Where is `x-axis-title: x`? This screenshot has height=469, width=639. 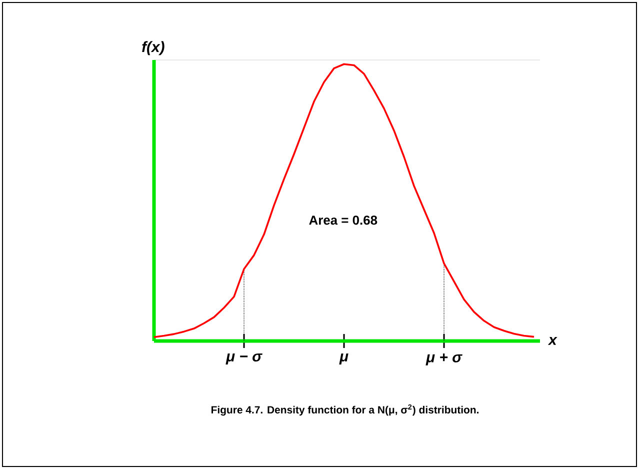 x-axis-title: x is located at coordinates (553, 341).